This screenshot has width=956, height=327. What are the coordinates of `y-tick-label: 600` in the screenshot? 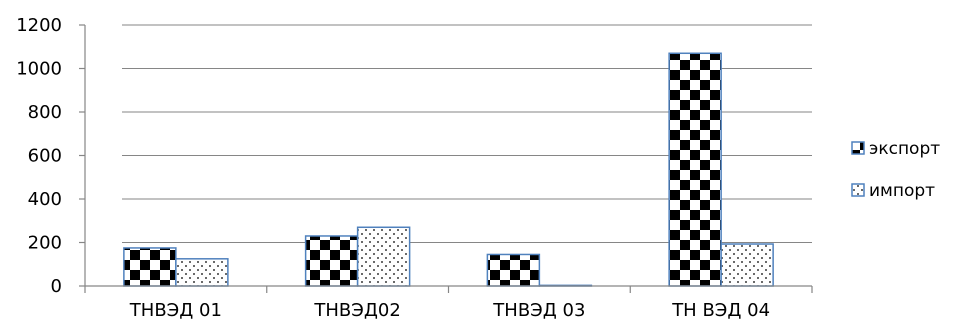 It's located at (45, 156).